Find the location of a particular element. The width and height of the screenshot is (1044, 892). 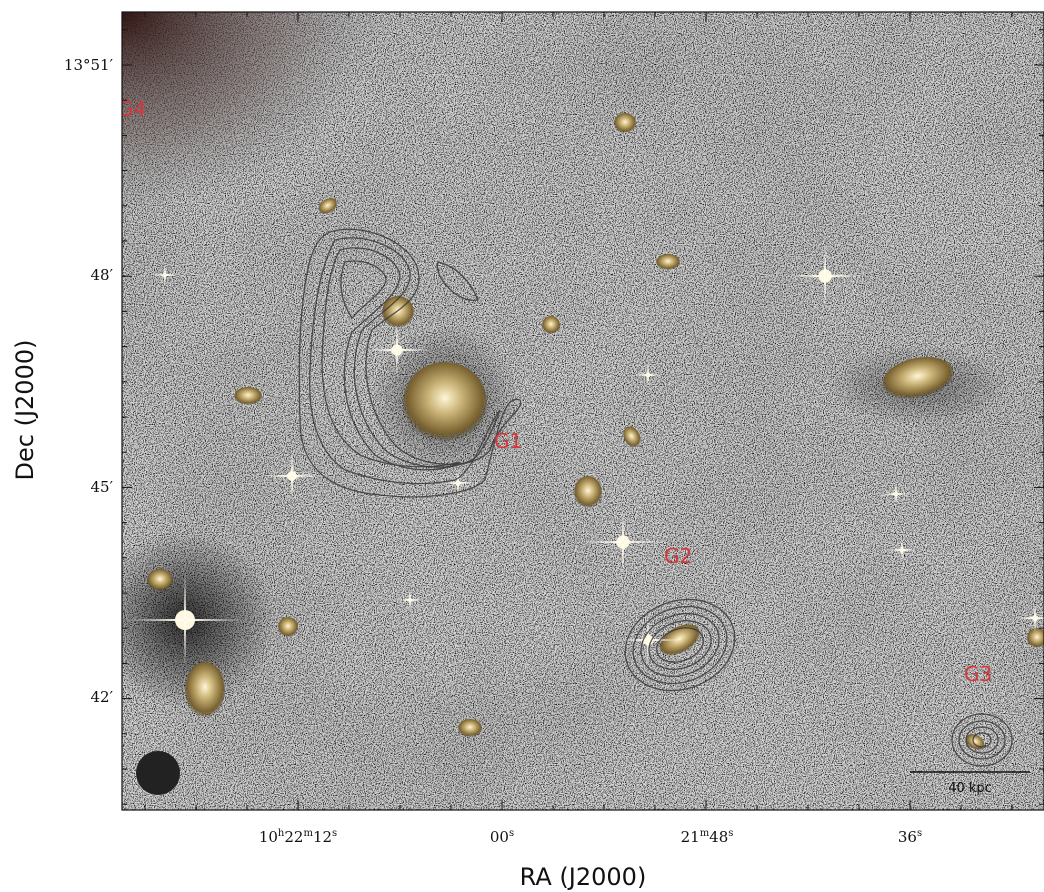

x-tick-label: 10h22m12s is located at coordinates (298, 837).